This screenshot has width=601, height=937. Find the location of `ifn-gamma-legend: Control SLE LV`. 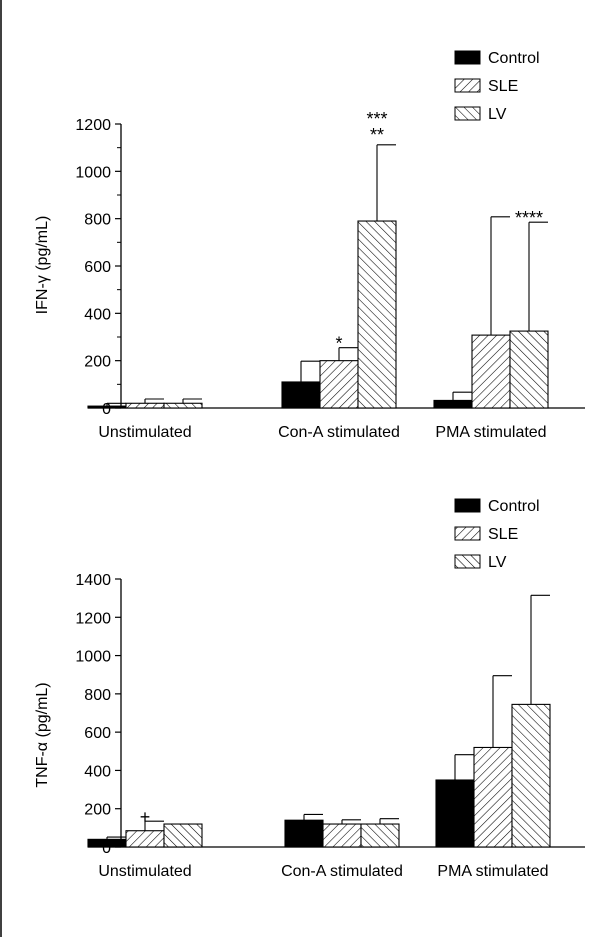

ifn-gamma-legend: Control SLE LV is located at coordinates (497, 86).